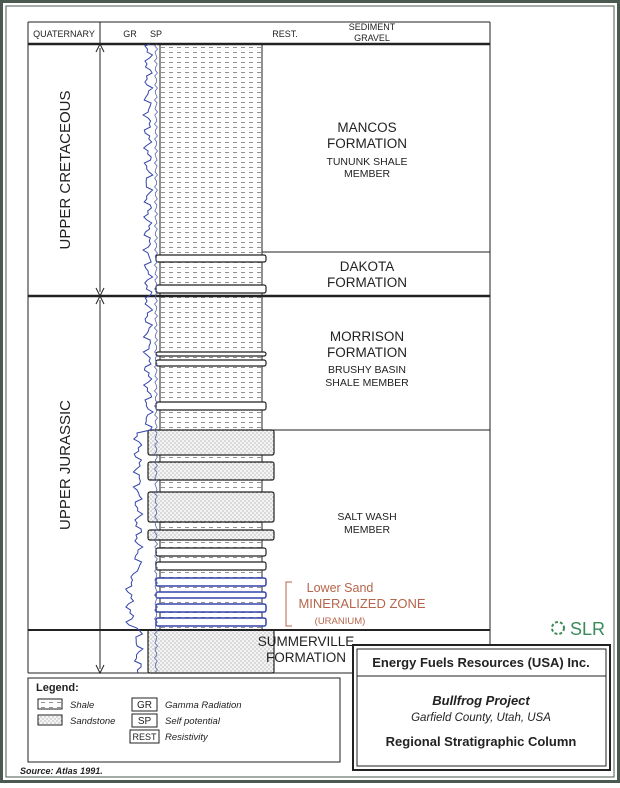  I want to click on gr-log, so click(139, 358).